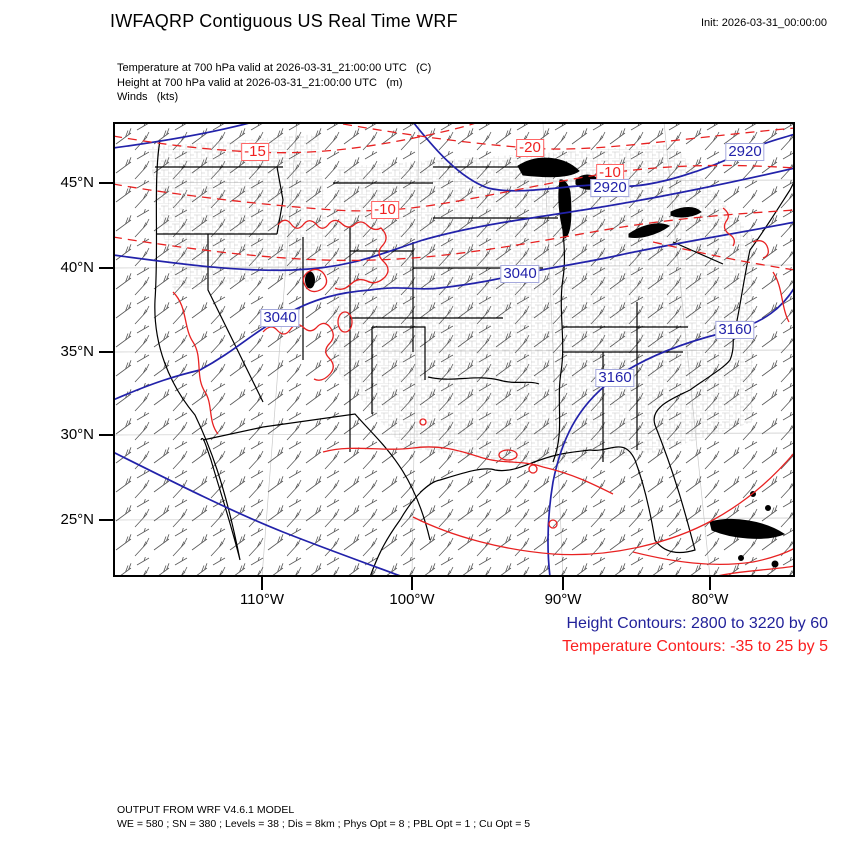  Describe the element at coordinates (710, 599) in the screenshot. I see `lon-label-80w: 80°W` at that location.